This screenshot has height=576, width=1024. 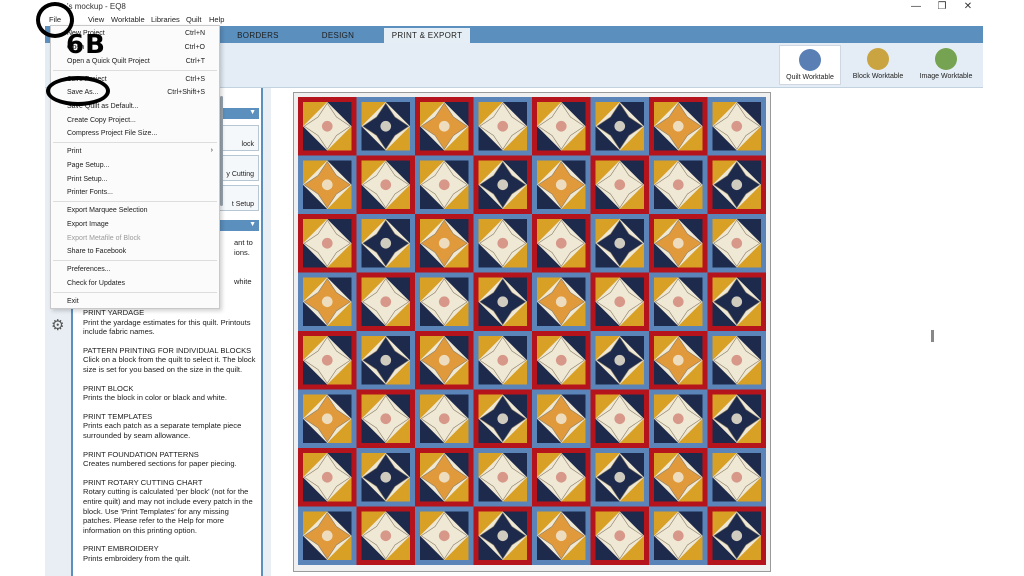 What do you see at coordinates (968, 6) in the screenshot?
I see `close-button: ✕` at bounding box center [968, 6].